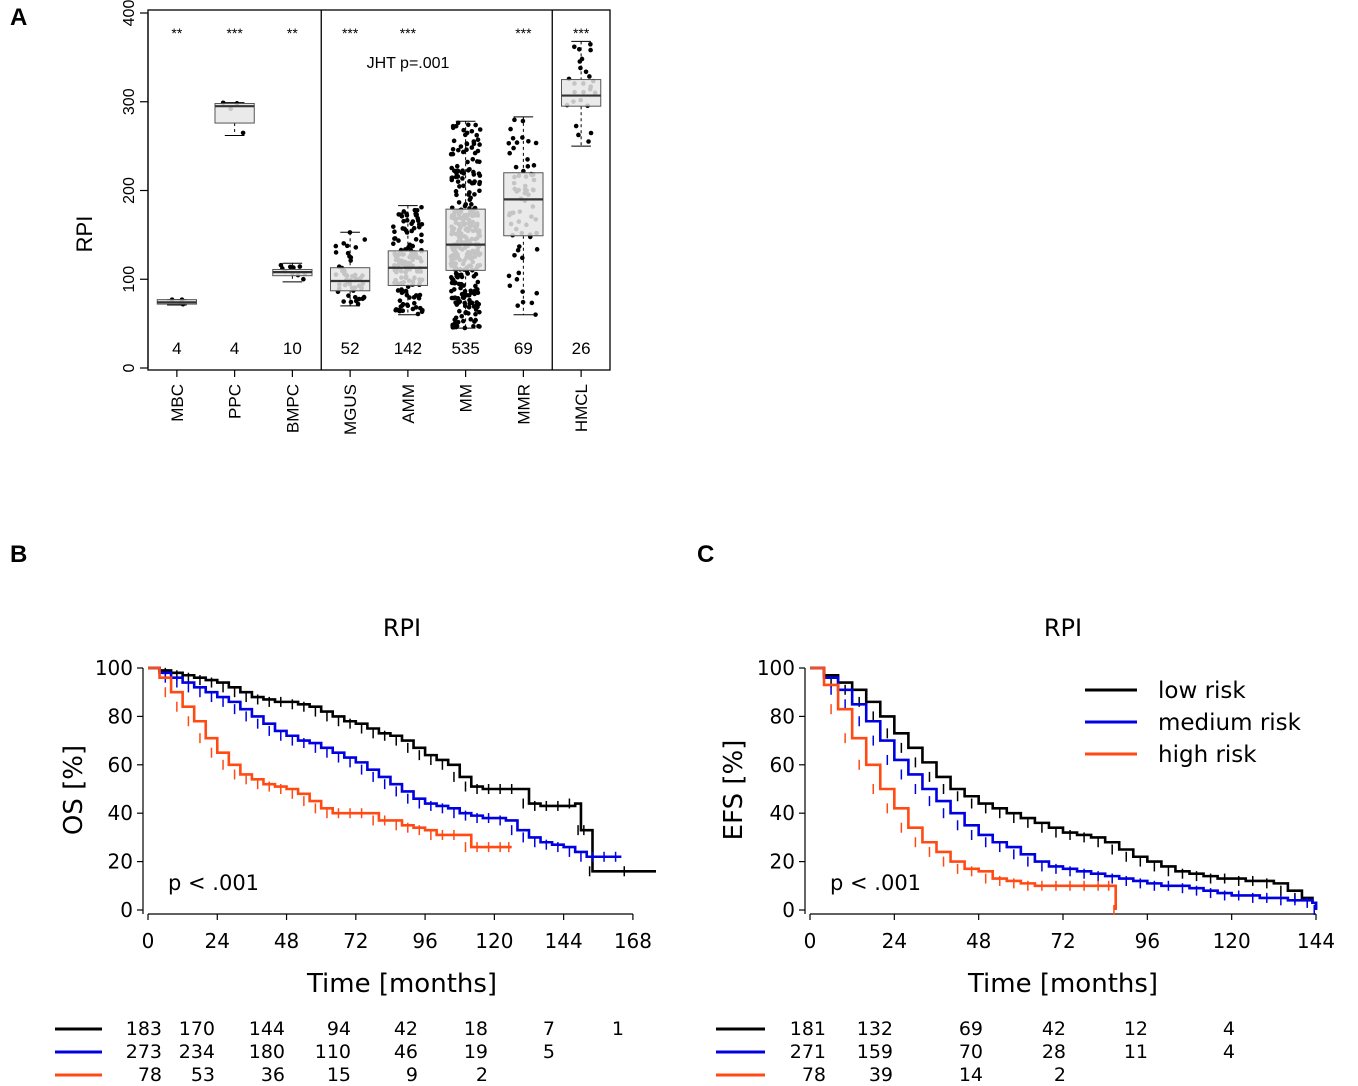 The image size is (1358, 1086). Describe the element at coordinates (465, 348) in the screenshot. I see `group-count: 535` at that location.